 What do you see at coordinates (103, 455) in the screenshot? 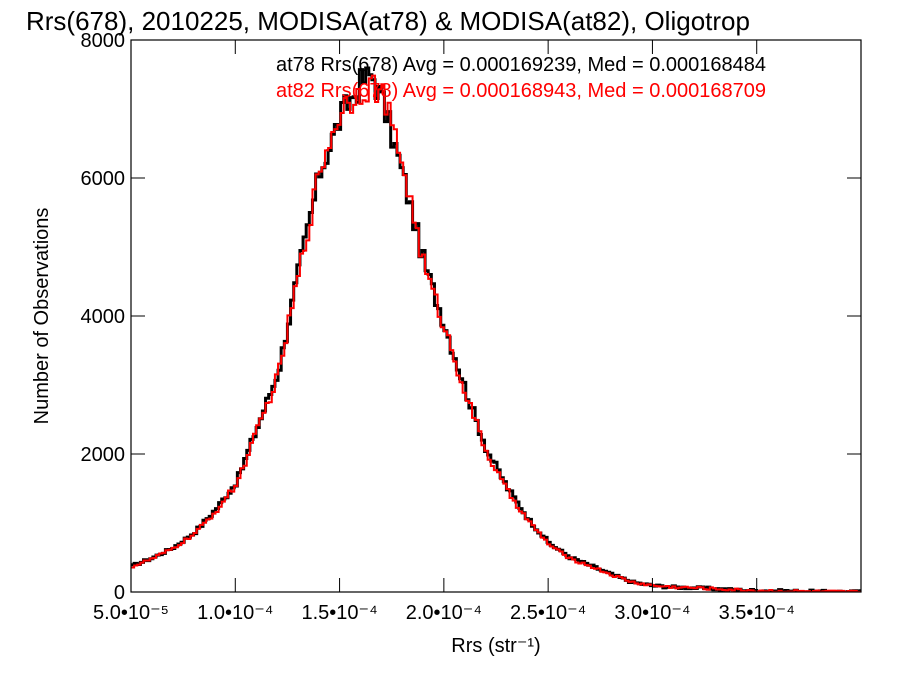
I see `y-tick-label-1: 2000` at bounding box center [103, 455].